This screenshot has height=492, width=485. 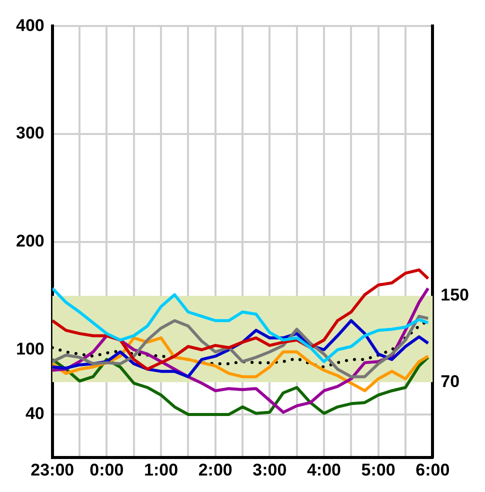 I want to click on y-tick-label: 200, so click(x=30, y=241).